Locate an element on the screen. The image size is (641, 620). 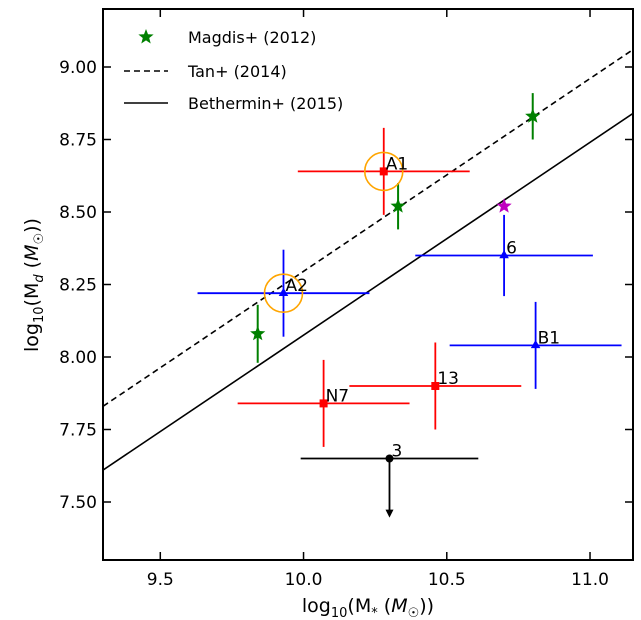
x-tick-label: 10.5 is located at coordinates (447, 580).